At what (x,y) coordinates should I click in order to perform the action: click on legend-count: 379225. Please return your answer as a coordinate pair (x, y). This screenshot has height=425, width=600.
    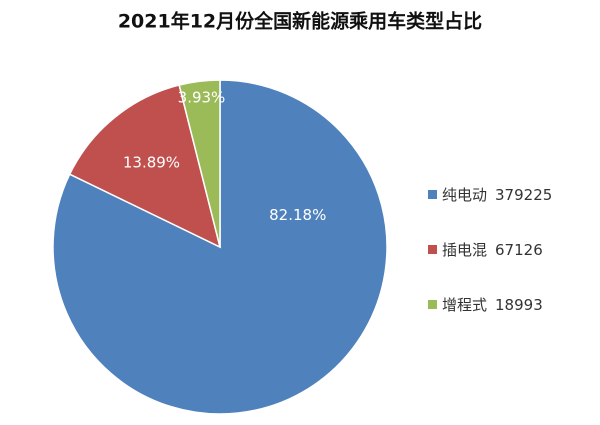
    Looking at the image, I should click on (523, 195).